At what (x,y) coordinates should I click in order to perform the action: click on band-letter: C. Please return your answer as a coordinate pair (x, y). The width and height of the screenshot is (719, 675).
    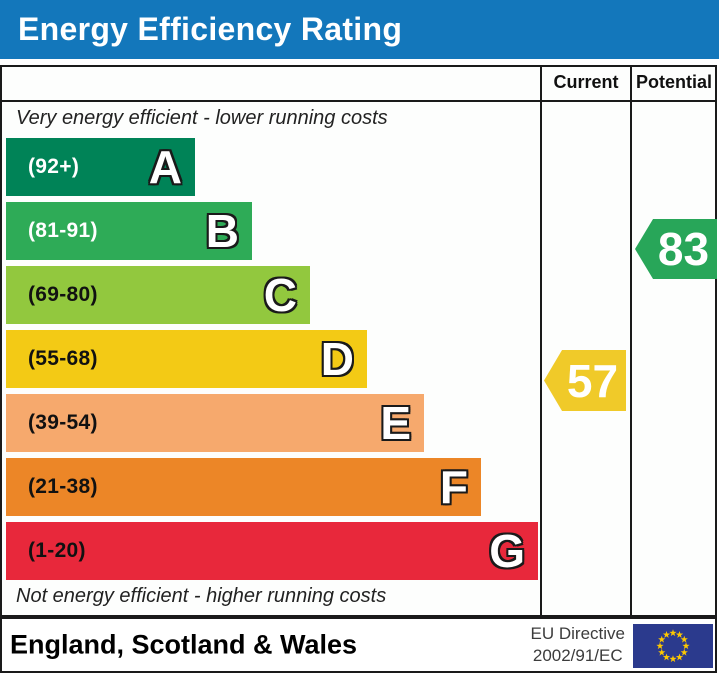
    Looking at the image, I should click on (280, 295).